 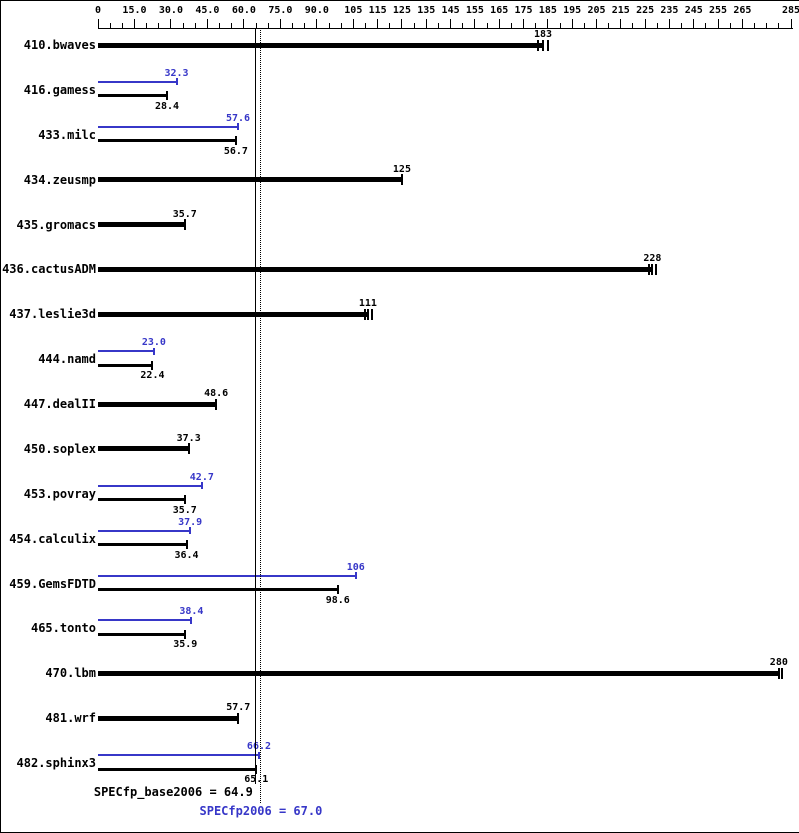 What do you see at coordinates (620, 10) in the screenshot?
I see `axis-tick-label: 215` at bounding box center [620, 10].